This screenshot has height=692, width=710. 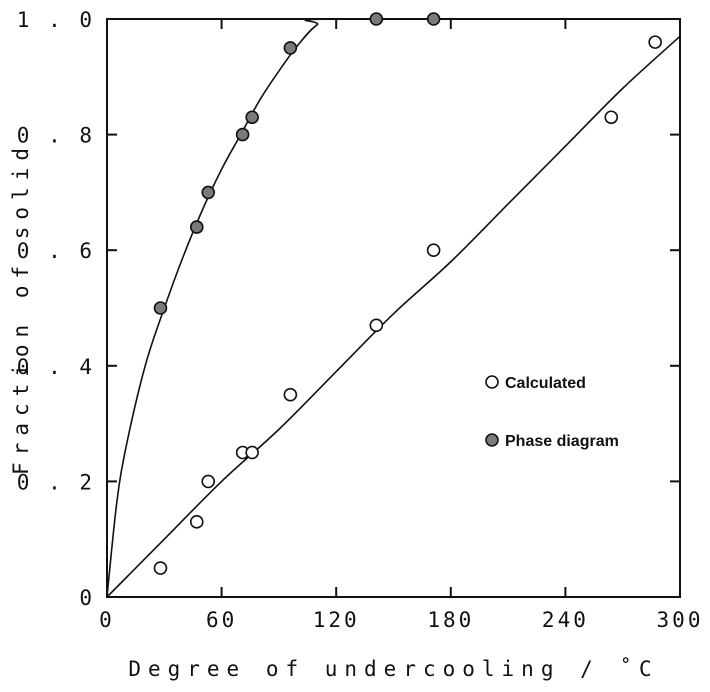 I want to click on y-tick-label: 0 . 2, so click(x=56, y=482).